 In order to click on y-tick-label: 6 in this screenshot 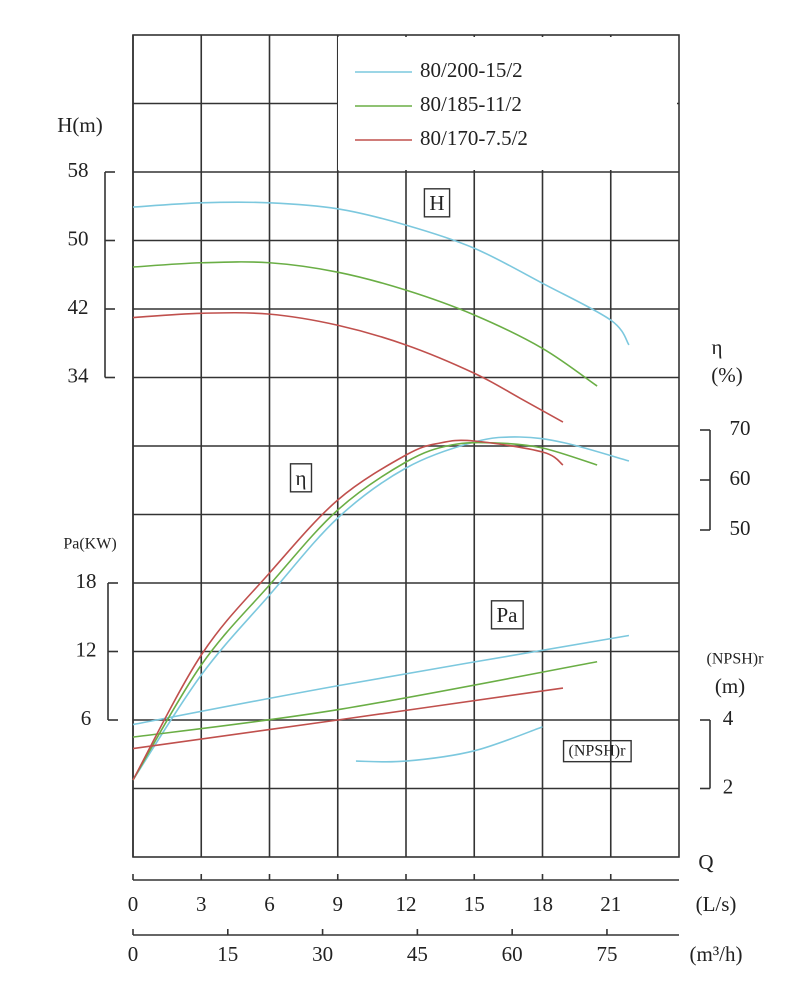, I will do `click(86, 718)`.